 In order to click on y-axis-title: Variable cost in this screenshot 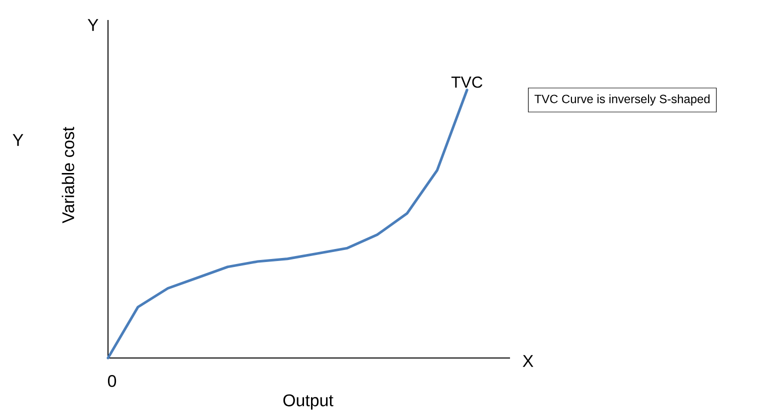, I will do `click(68, 175)`.